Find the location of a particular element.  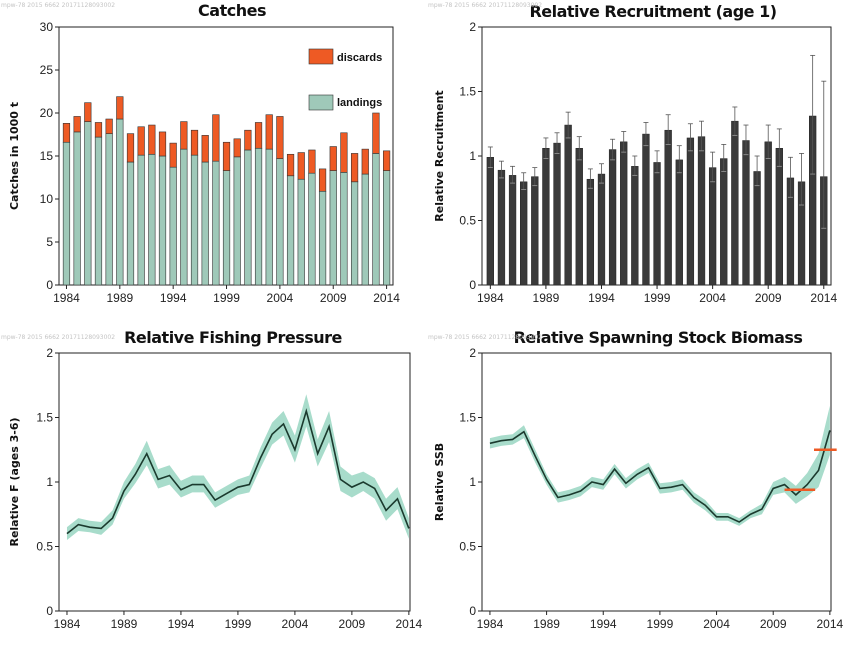

legend-landings-swatch is located at coordinates (321, 102).